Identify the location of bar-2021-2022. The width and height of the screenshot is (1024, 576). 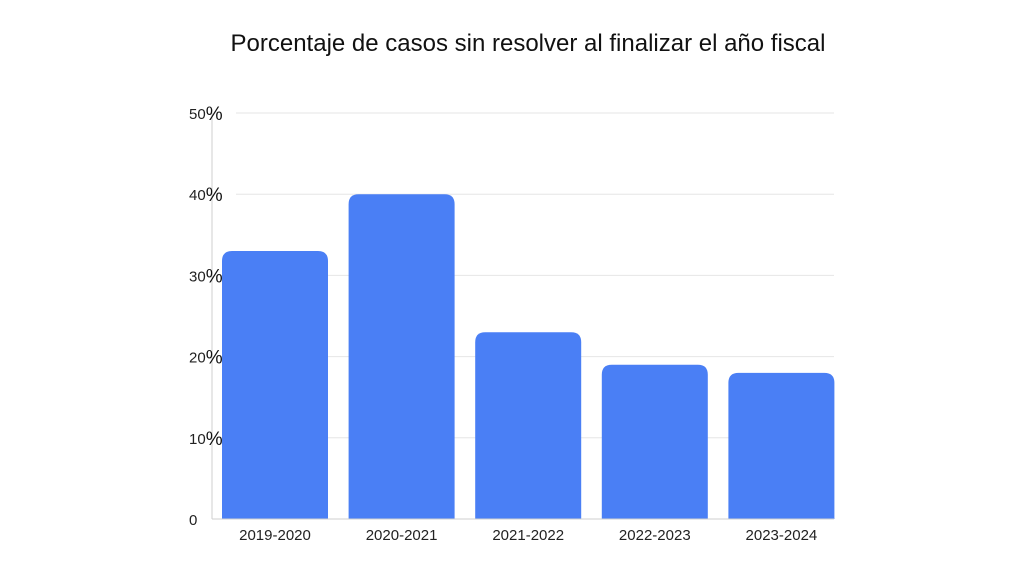
(528, 425).